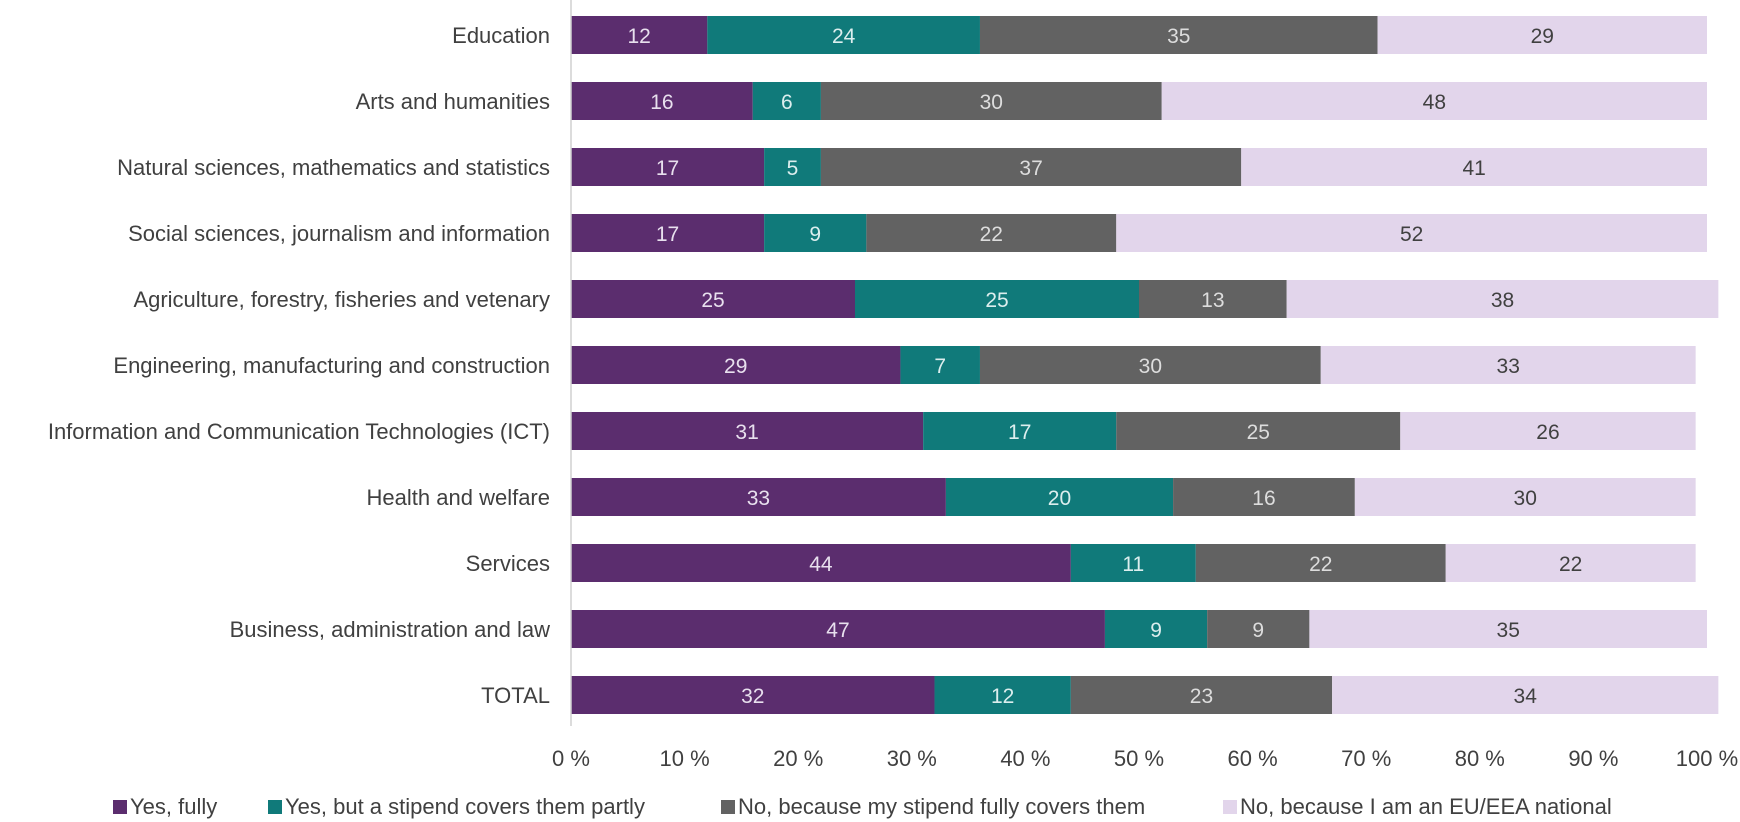 The image size is (1740, 822). Describe the element at coordinates (1253, 758) in the screenshot. I see `x-tick-label: 60 %` at that location.